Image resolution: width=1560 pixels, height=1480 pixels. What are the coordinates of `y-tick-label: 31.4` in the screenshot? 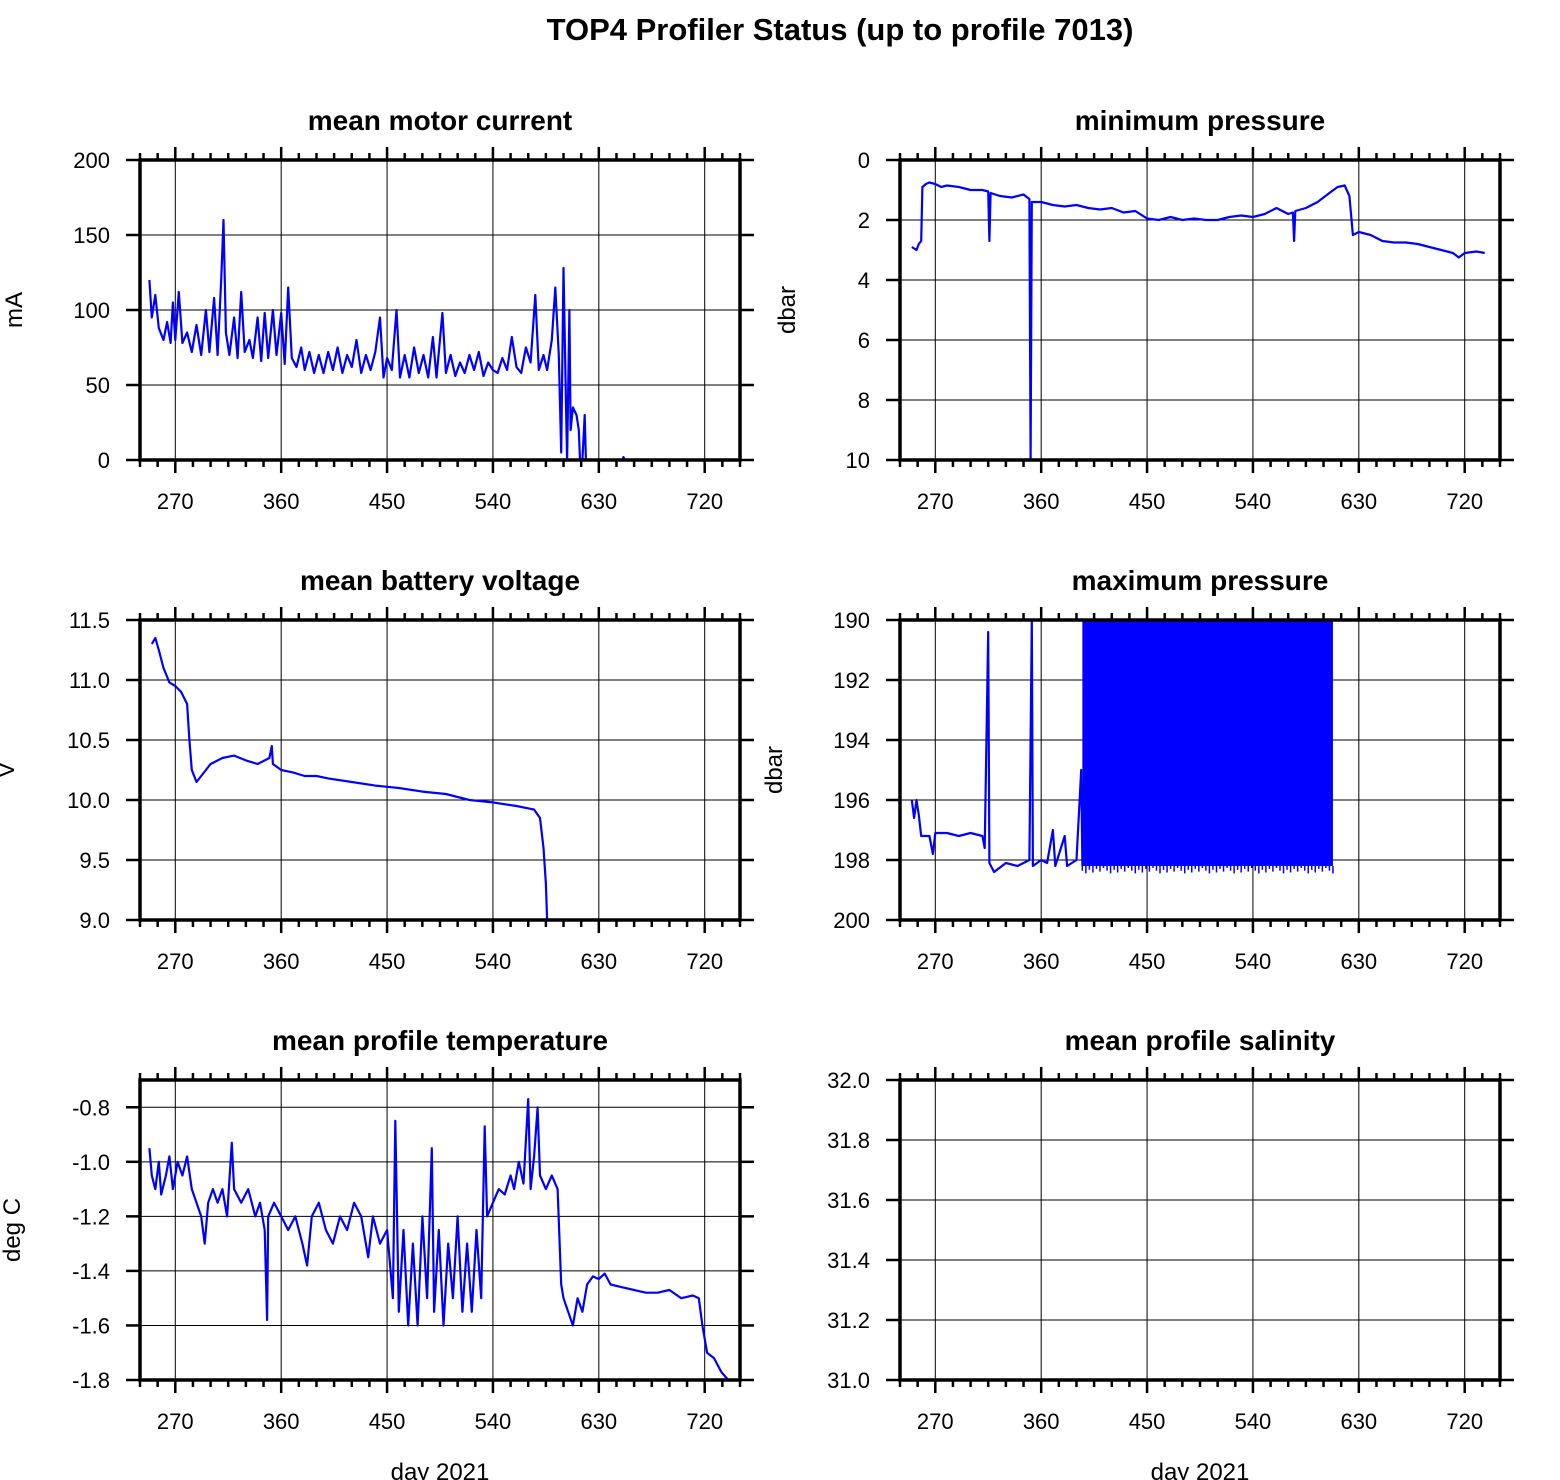 It's located at (848, 1260).